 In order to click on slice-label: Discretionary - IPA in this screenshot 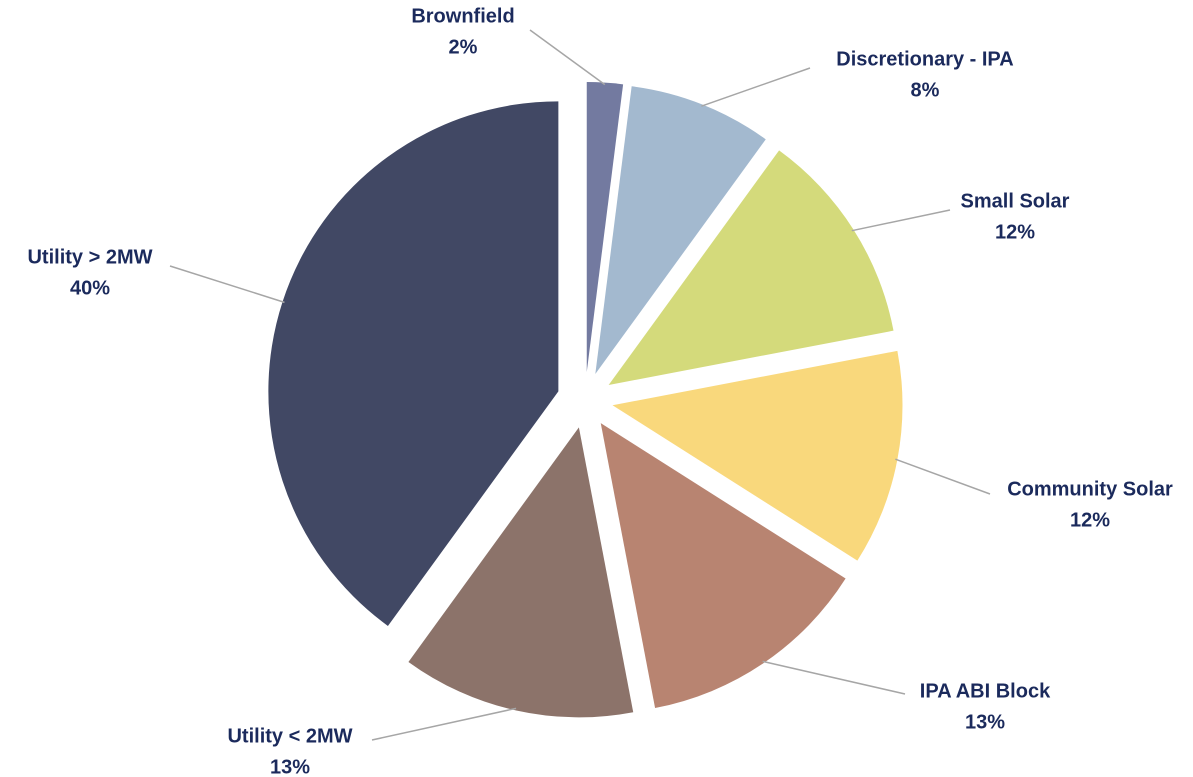, I will do `click(924, 59)`.